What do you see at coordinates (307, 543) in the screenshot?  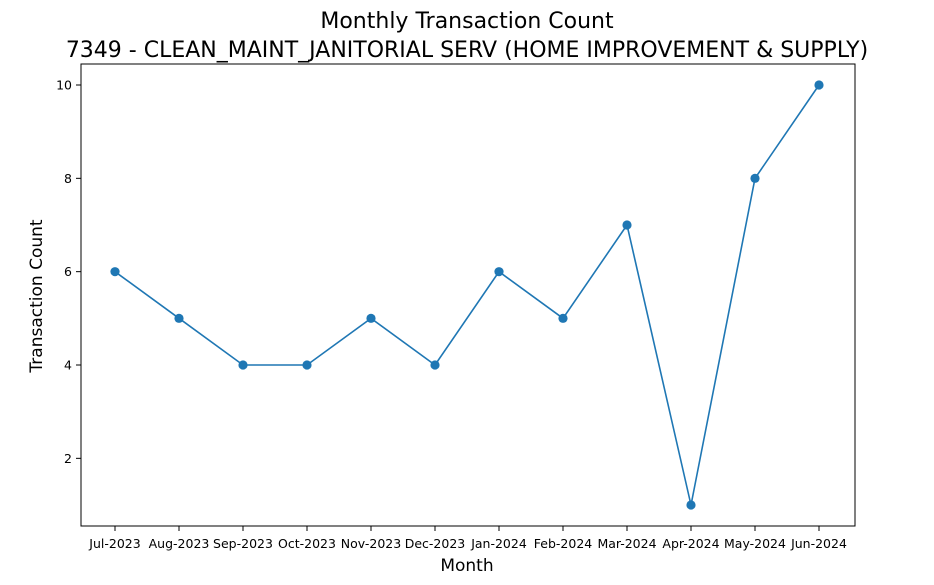 I see `x-tick-label: Oct-2023` at bounding box center [307, 543].